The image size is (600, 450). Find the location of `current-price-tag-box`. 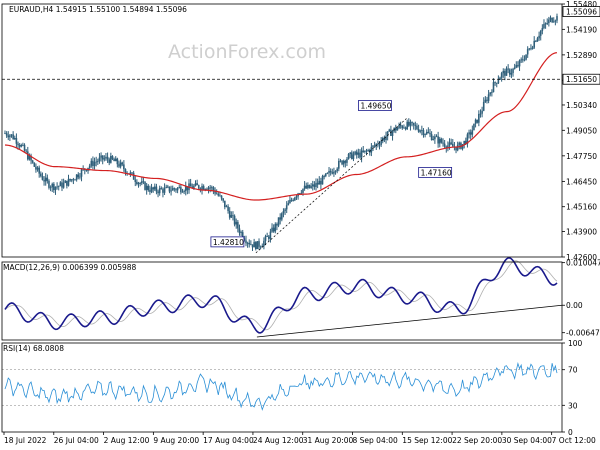

current-price-tag-box is located at coordinates (581, 11).